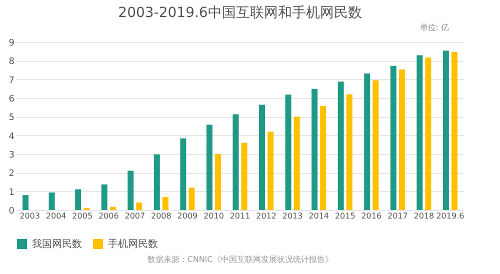  I want to click on y-tick-label: 0, so click(11, 211).